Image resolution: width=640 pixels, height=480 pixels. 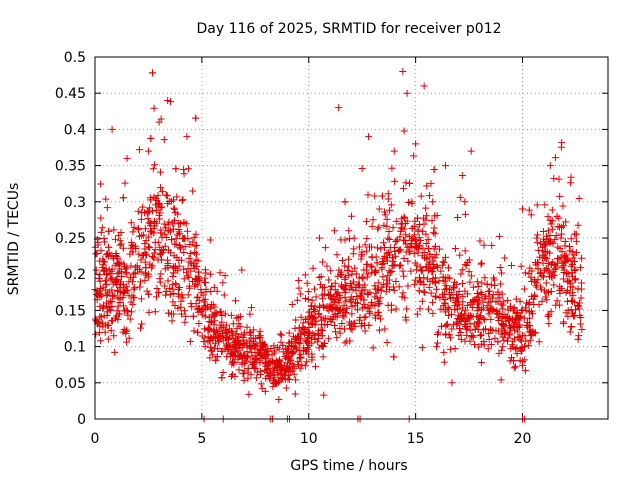 What do you see at coordinates (523, 439) in the screenshot?
I see `x-tick-label: 20` at bounding box center [523, 439].